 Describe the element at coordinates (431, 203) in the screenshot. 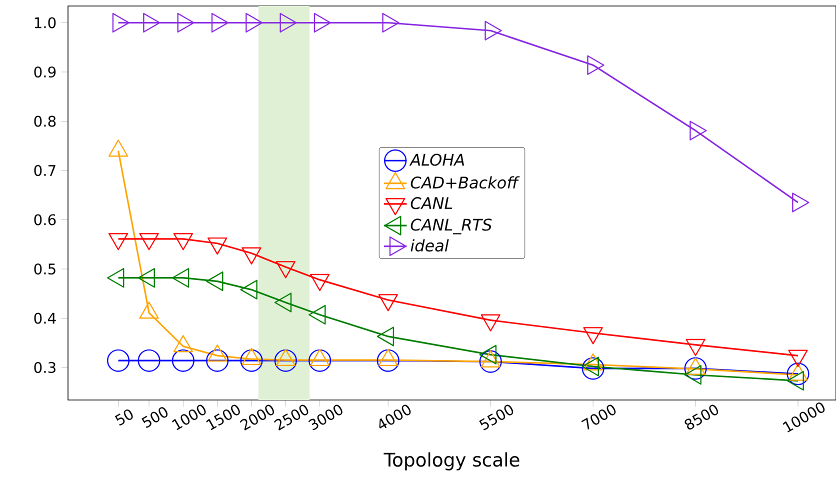

I see `legend-label: CANL` at that location.